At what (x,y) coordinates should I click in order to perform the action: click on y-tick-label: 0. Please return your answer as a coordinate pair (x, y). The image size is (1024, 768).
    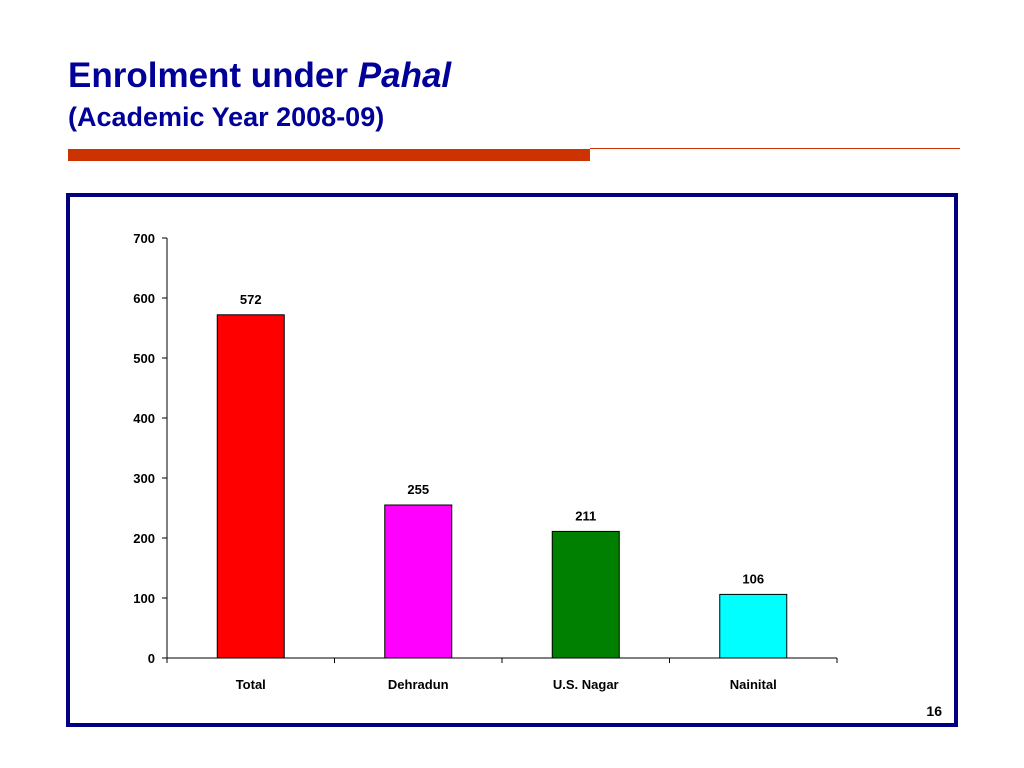
    Looking at the image, I should click on (151, 658).